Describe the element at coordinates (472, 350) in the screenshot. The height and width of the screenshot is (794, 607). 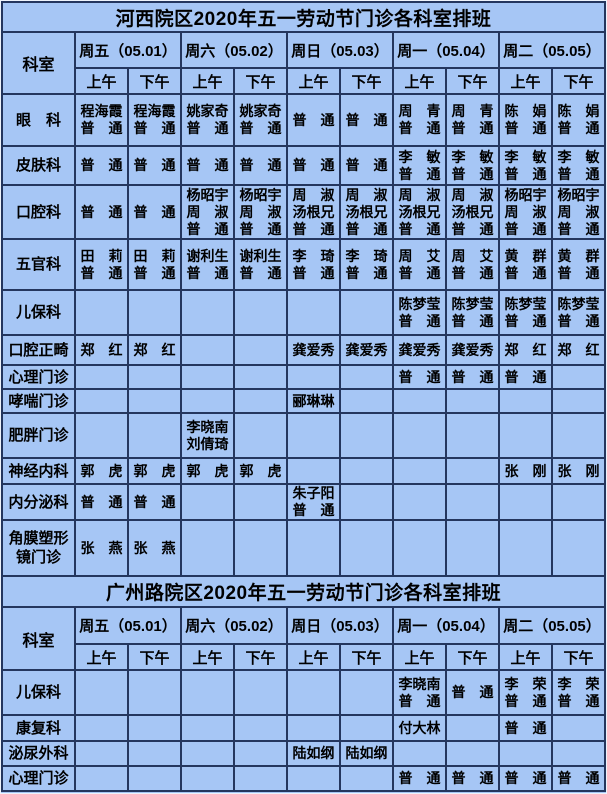
I see `schedule-cell: 龚爱秀` at that location.